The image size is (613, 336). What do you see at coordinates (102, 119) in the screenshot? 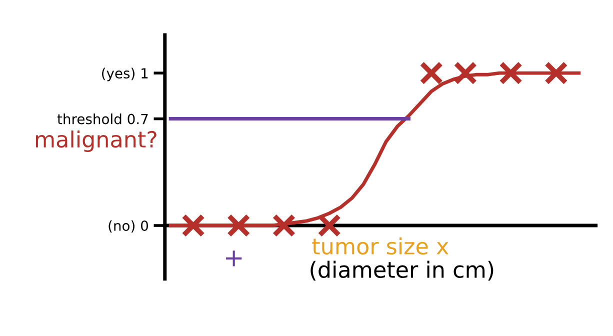
I see `y-tick-label: threshold 0.7` at bounding box center [102, 119].